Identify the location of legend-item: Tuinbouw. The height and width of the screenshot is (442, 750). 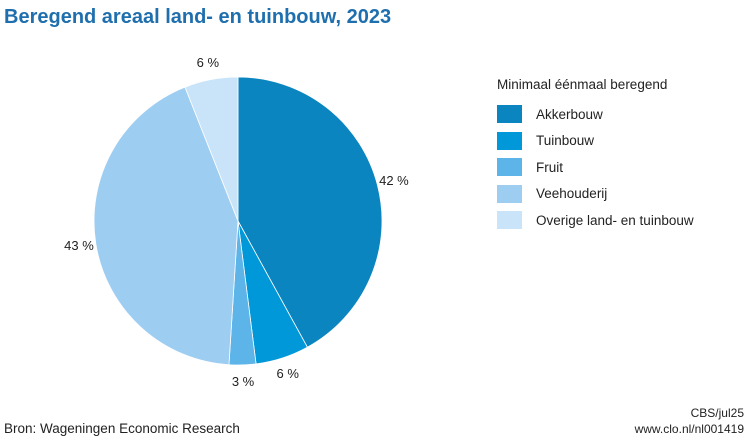
(595, 141).